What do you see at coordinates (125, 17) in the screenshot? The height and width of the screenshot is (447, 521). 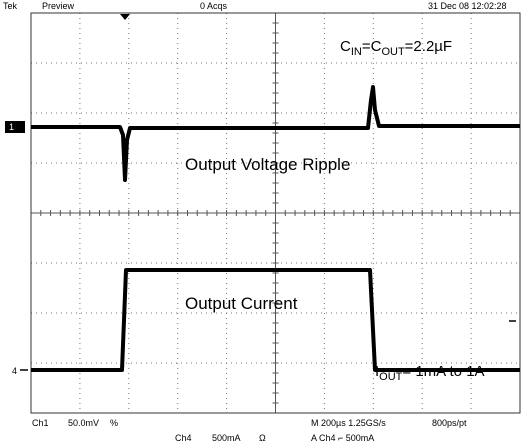 I see `trigger-pos` at bounding box center [125, 17].